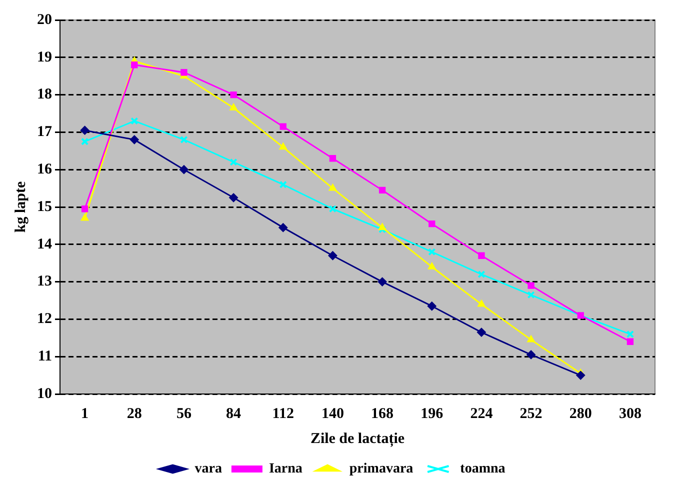 Image resolution: width=675 pixels, height=494 pixels. I want to click on y-tick-label: 10, so click(44, 394).